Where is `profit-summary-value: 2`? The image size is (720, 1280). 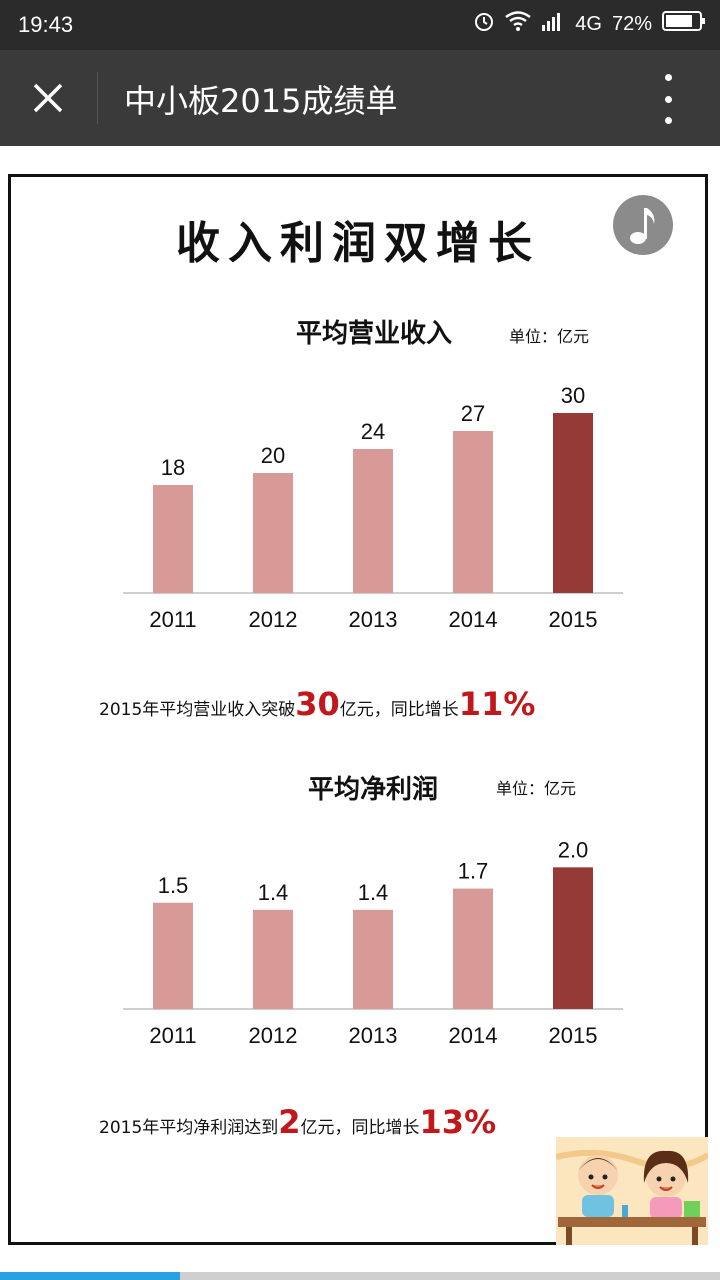
profit-summary-value: 2 is located at coordinates (289, 1122).